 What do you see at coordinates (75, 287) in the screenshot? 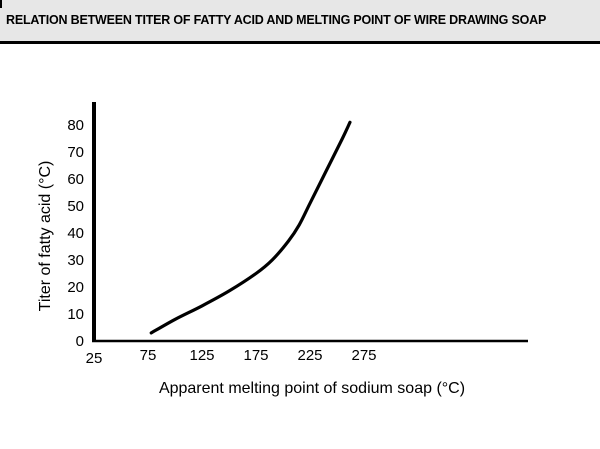
I see `y-tick-label: 20` at bounding box center [75, 287].